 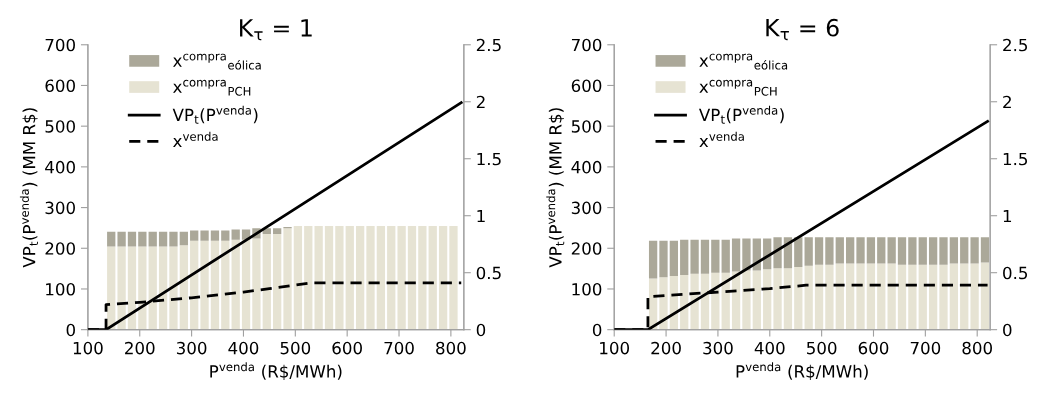 What do you see at coordinates (587, 289) in the screenshot?
I see `y-tick-label: 100` at bounding box center [587, 289].